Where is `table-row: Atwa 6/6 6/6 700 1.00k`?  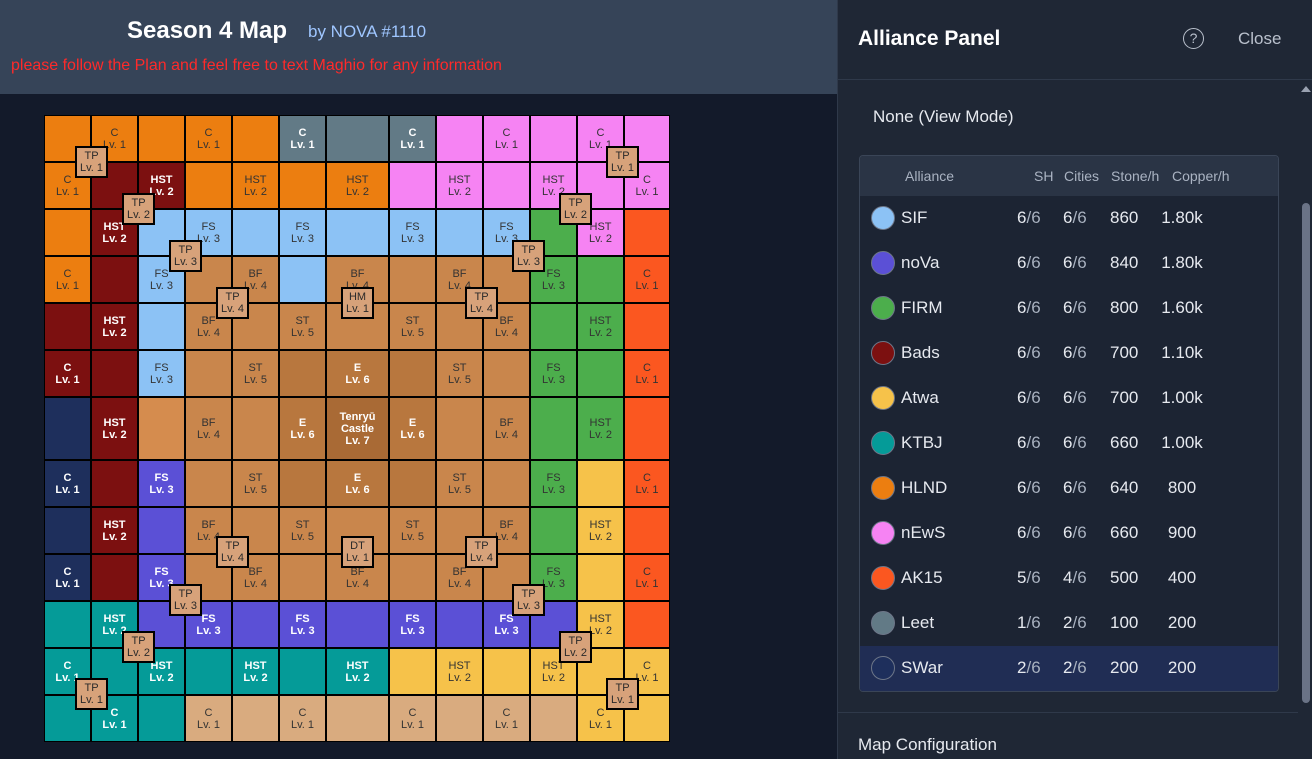 table-row: Atwa 6/6 6/6 700 1.00k is located at coordinates (1069, 398).